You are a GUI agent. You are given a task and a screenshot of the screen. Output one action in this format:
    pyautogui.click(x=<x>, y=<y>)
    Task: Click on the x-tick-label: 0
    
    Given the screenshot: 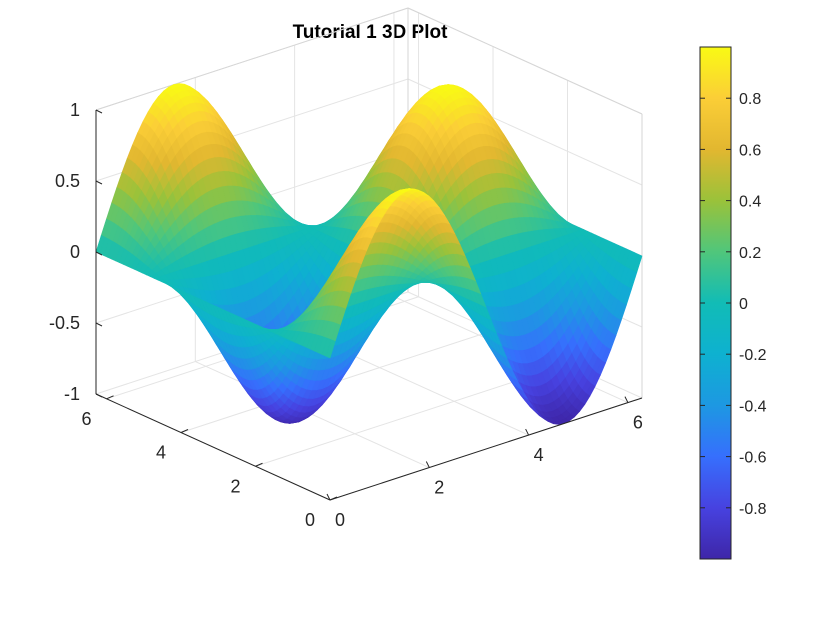 What is the action you would take?
    pyautogui.click(x=340, y=520)
    